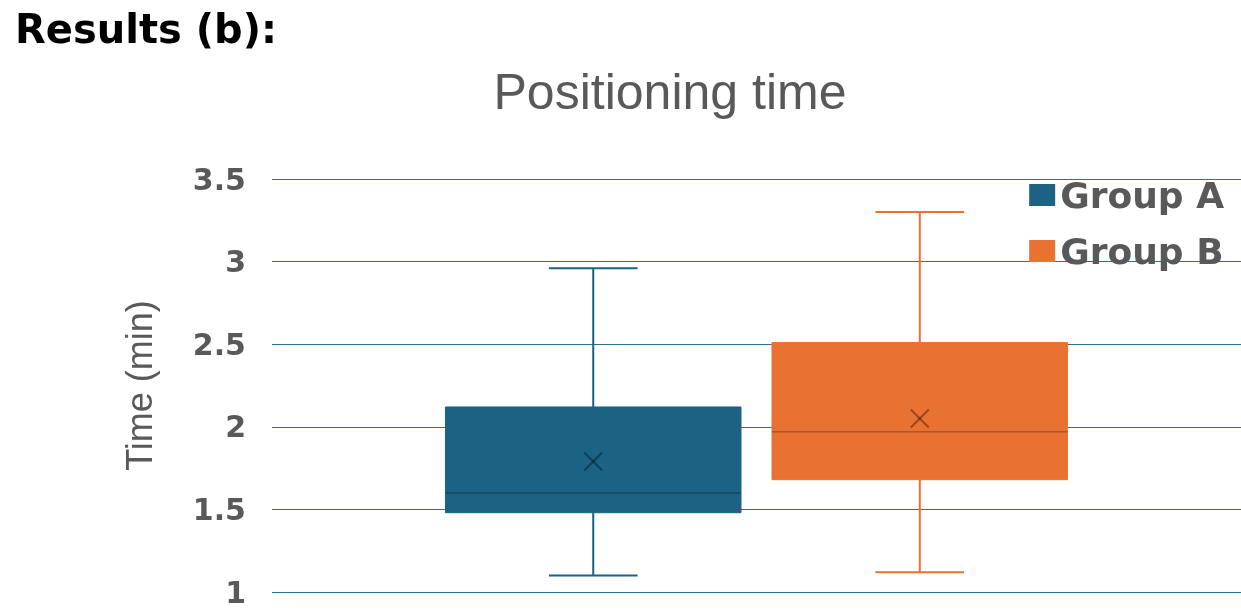 The image size is (1241, 616). What do you see at coordinates (1142, 251) in the screenshot?
I see `legend-label: Group B` at bounding box center [1142, 251].